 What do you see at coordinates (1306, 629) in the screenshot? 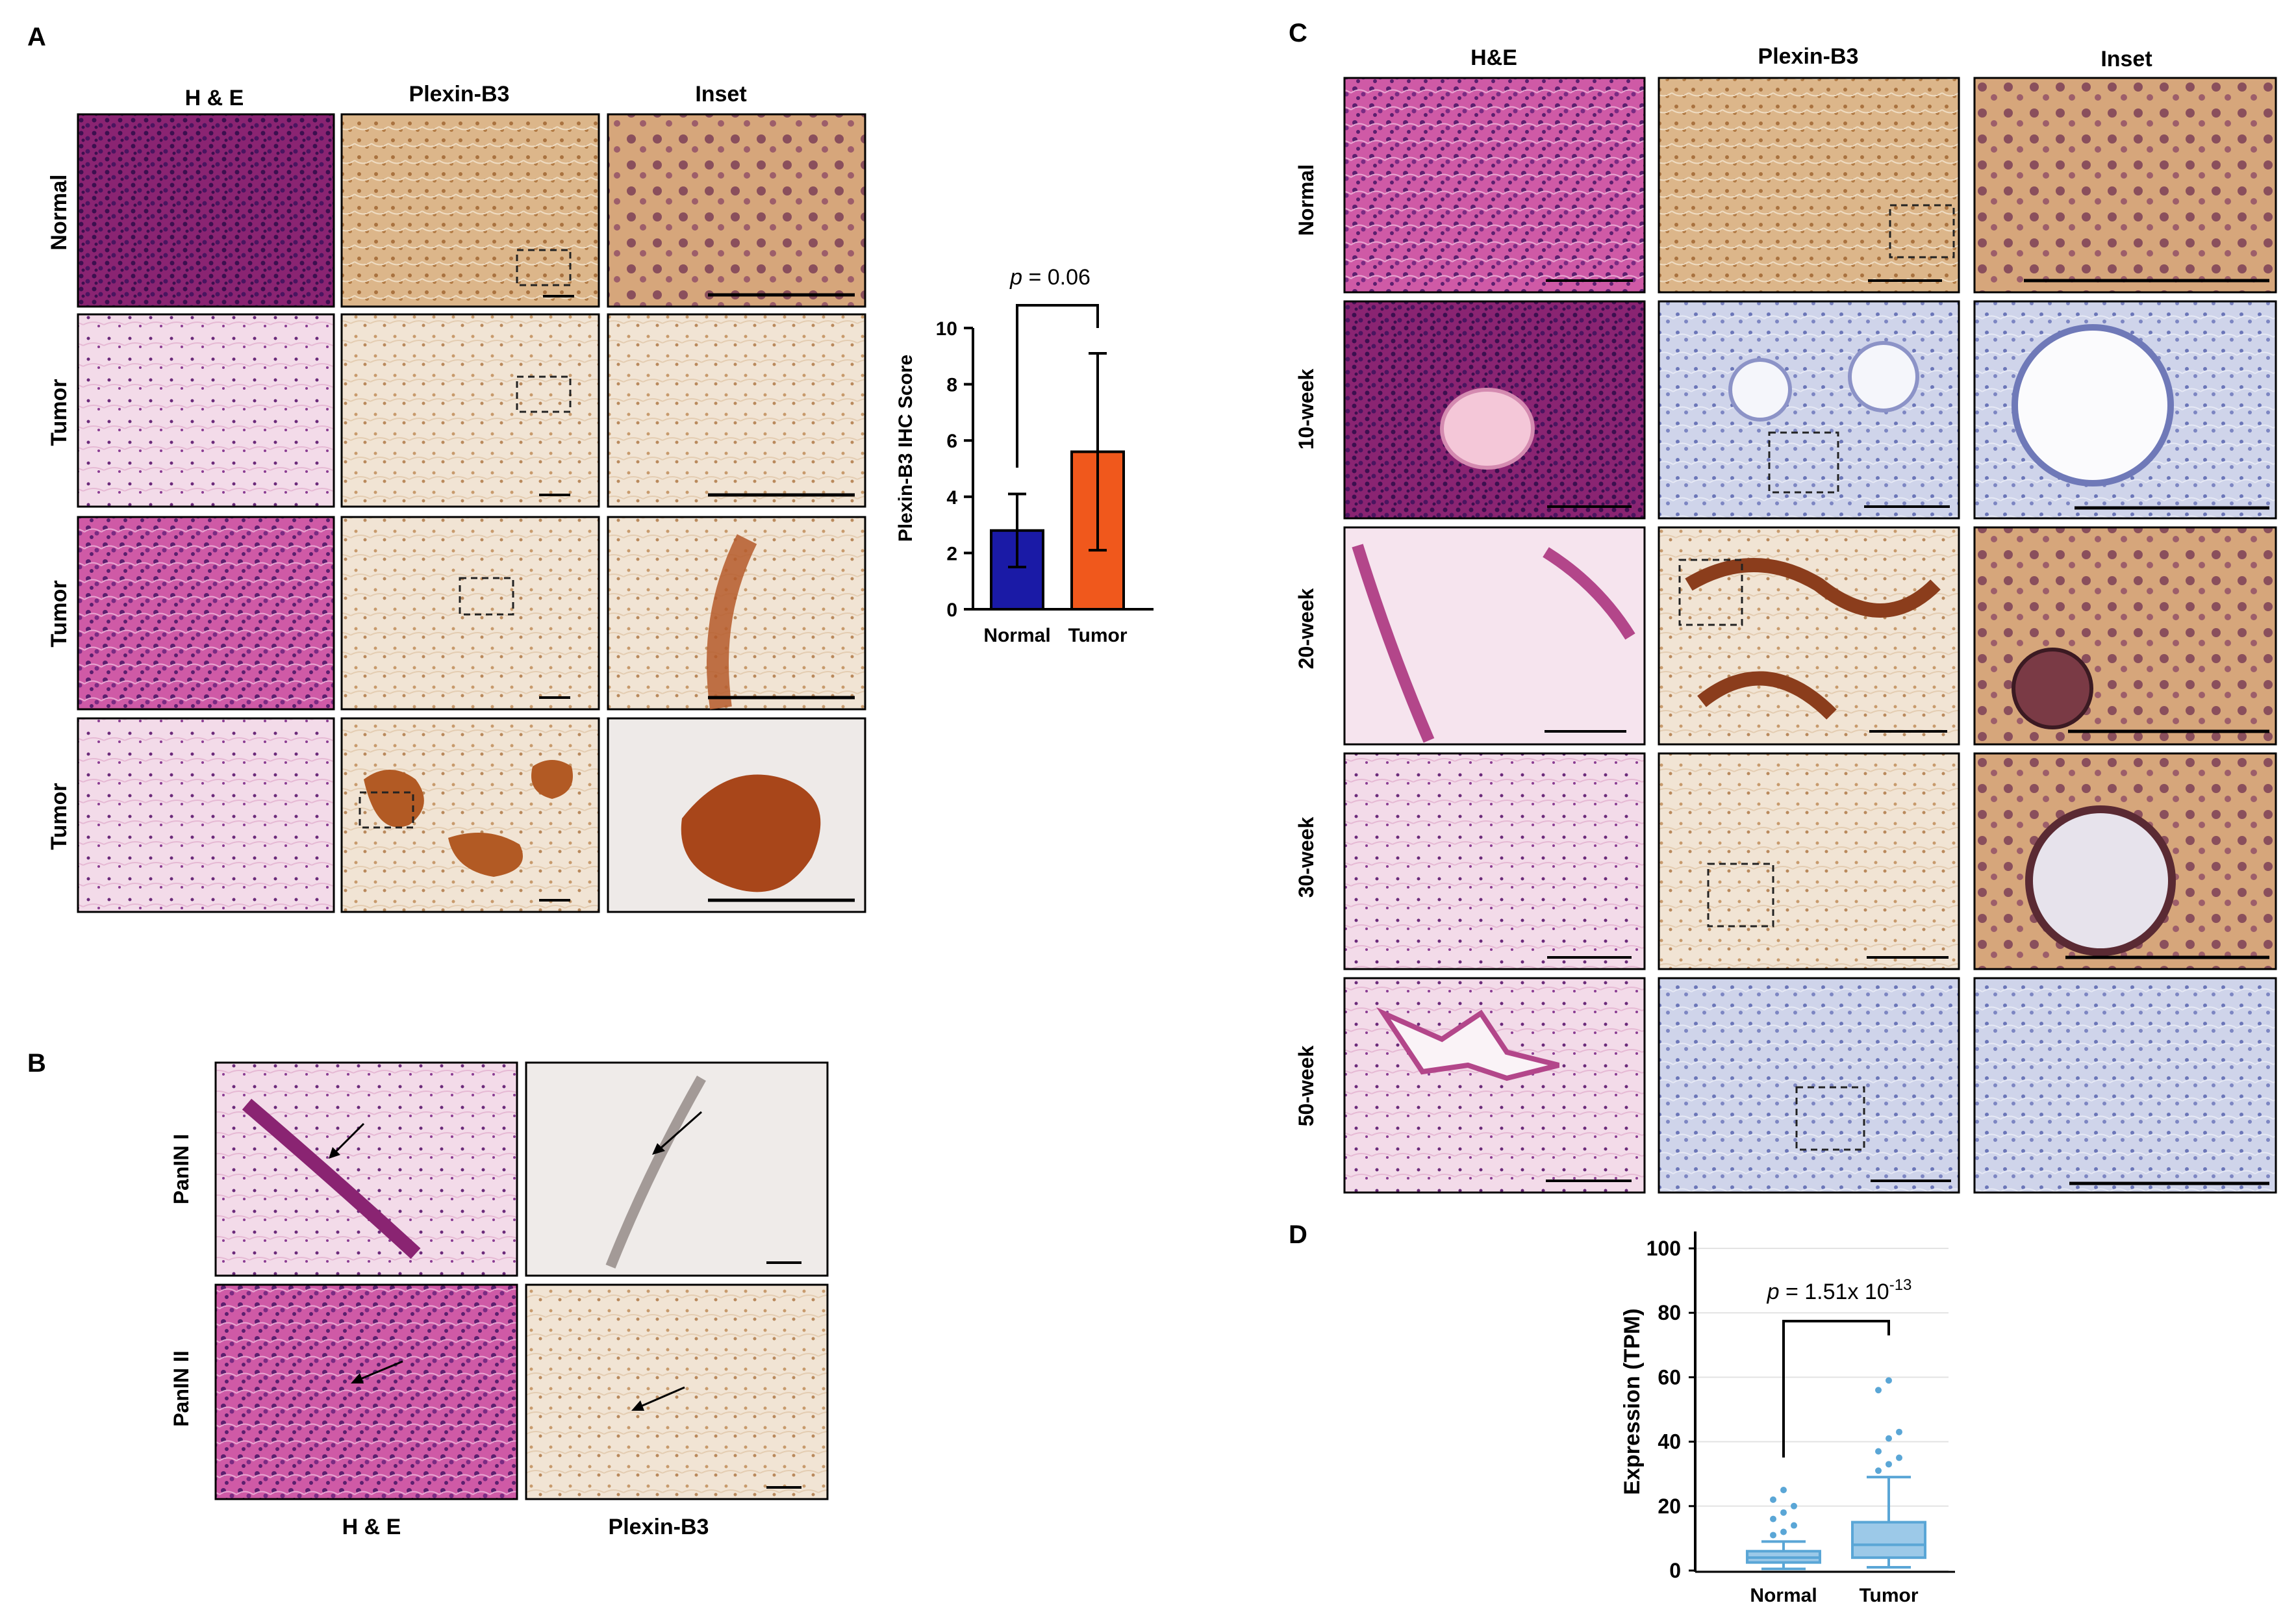
I see `panel-c-row-20wk: 20-week` at bounding box center [1306, 629].